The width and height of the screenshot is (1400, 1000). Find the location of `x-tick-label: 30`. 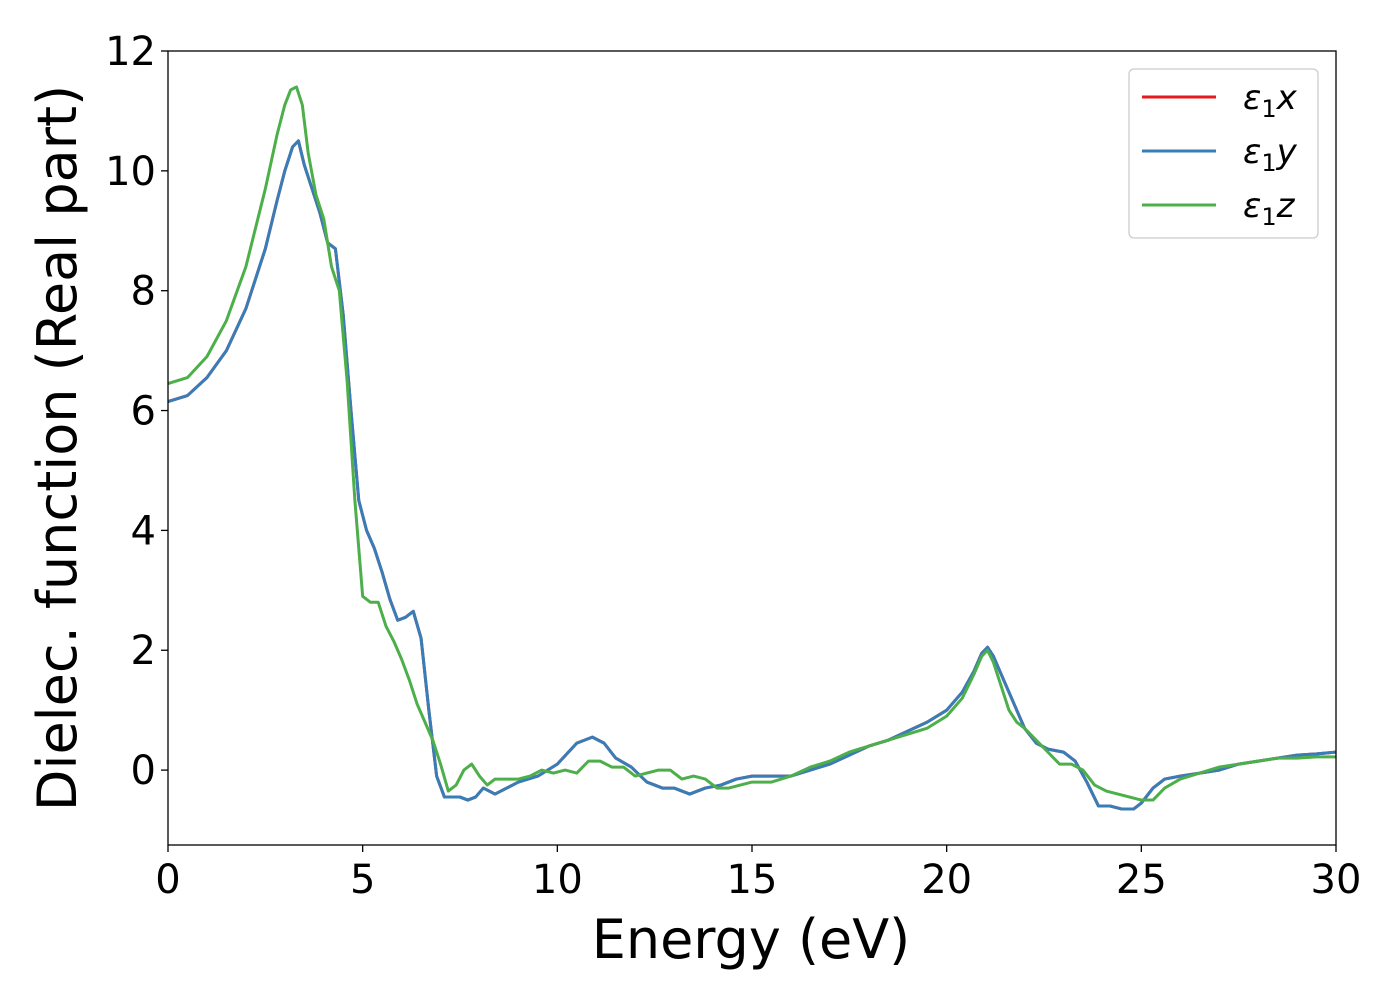

x-tick-label: 30 is located at coordinates (1336, 880).